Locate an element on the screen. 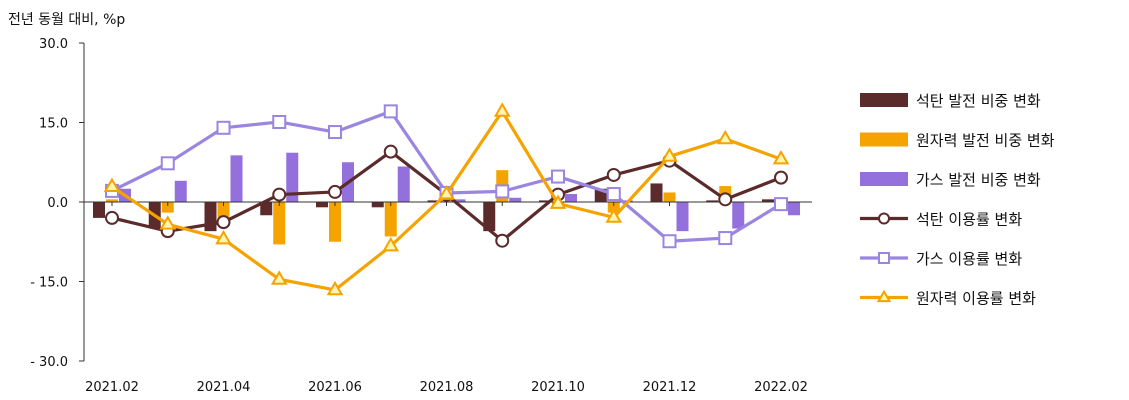 Image resolution: width=1129 pixels, height=400 pixels. legend-label: 원자력 이용률 변화 is located at coordinates (976, 299).